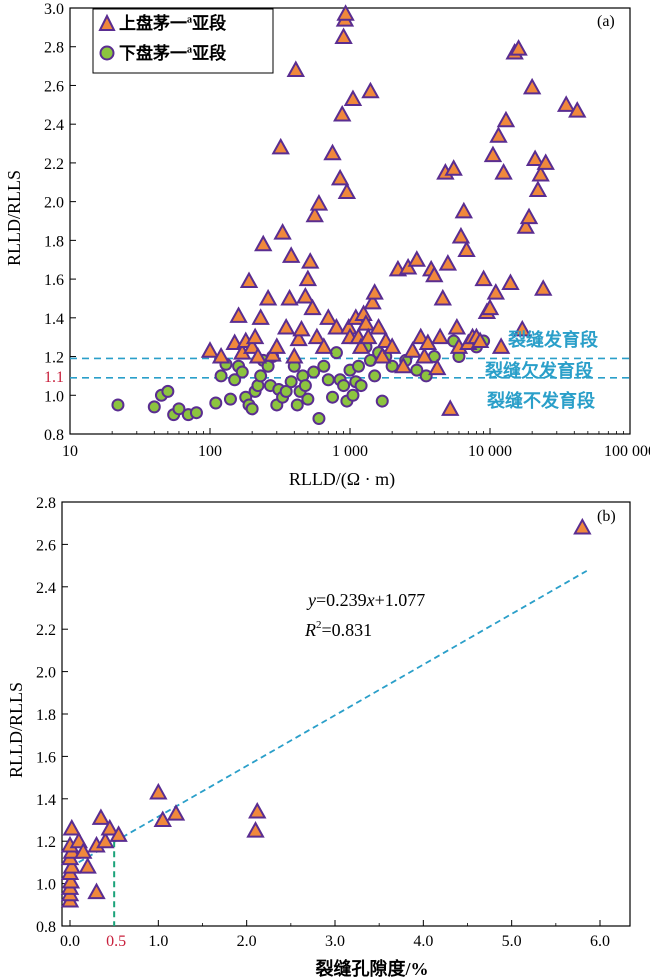 The image size is (650, 980). I want to click on y-tick-label-b: 2.0, so click(46, 673).